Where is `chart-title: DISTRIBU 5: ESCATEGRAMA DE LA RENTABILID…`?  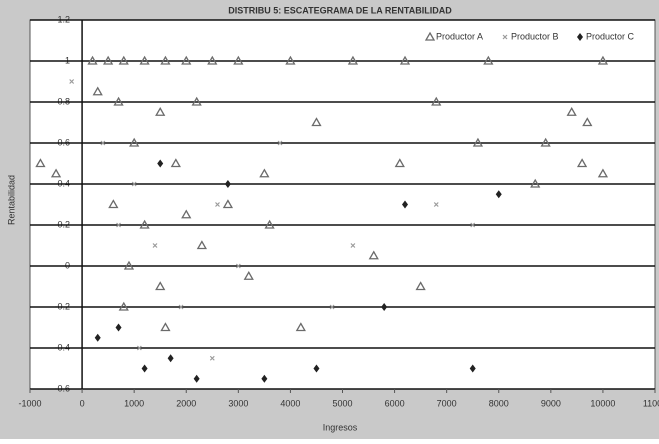 chart-title: DISTRIBU 5: ESCATEGRAMA DE LA RENTABILID… is located at coordinates (340, 10).